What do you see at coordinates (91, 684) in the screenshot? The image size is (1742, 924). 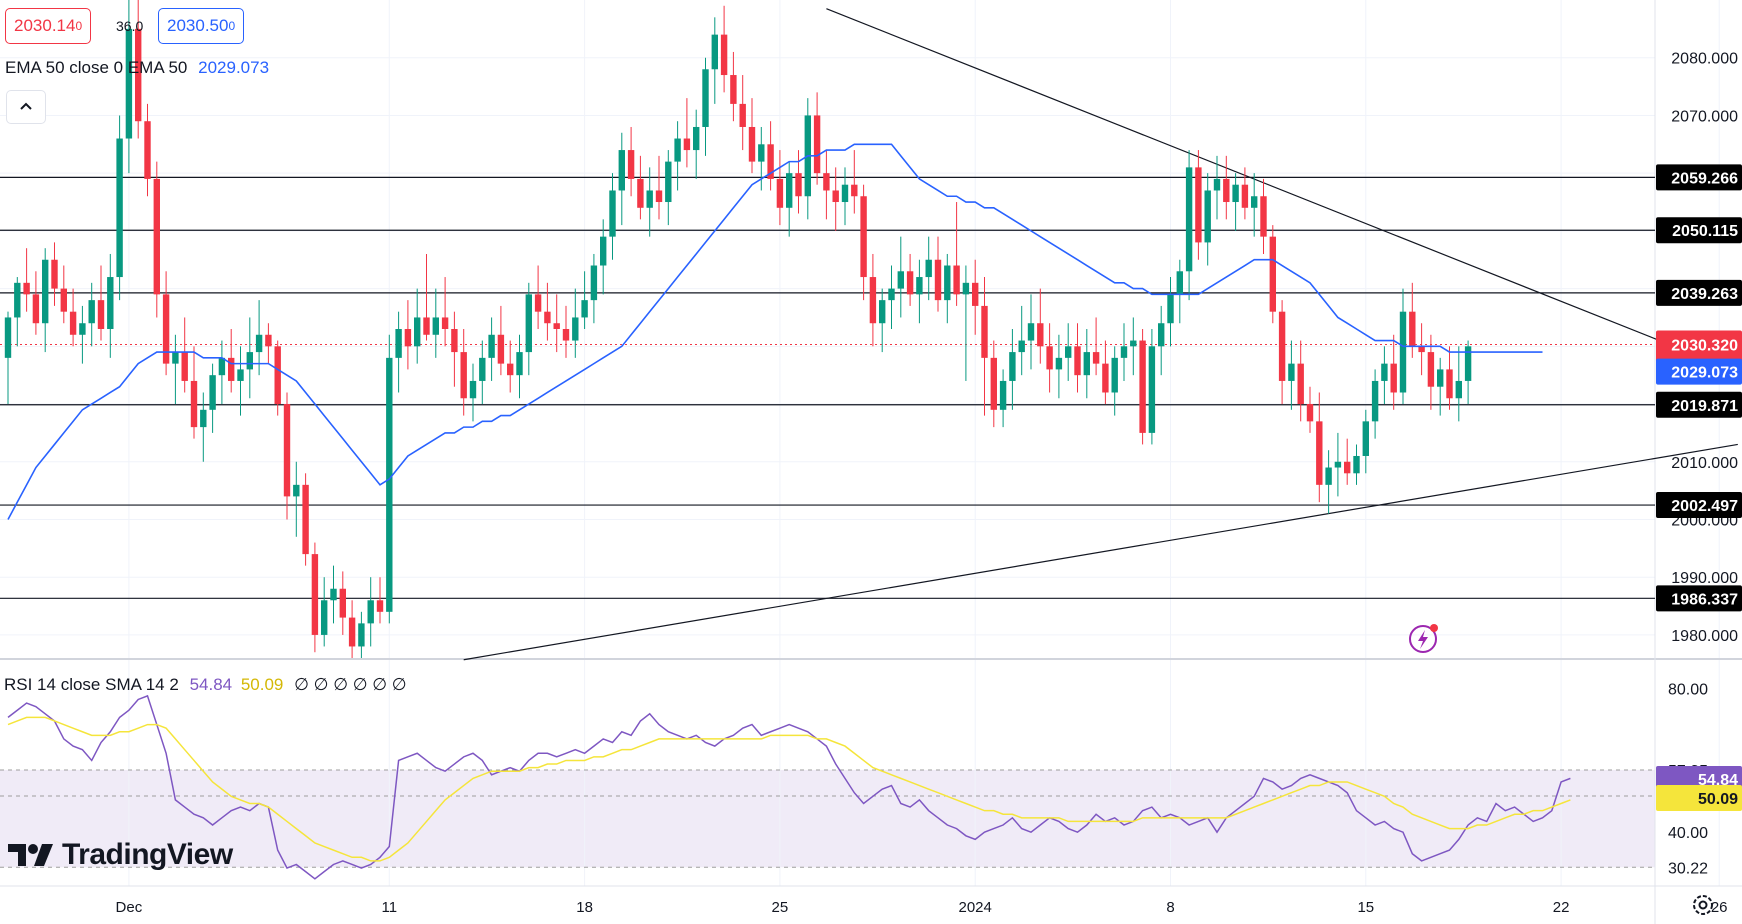 I see `rsi-legend-name: RSI 14 close SMA 14 2` at bounding box center [91, 684].